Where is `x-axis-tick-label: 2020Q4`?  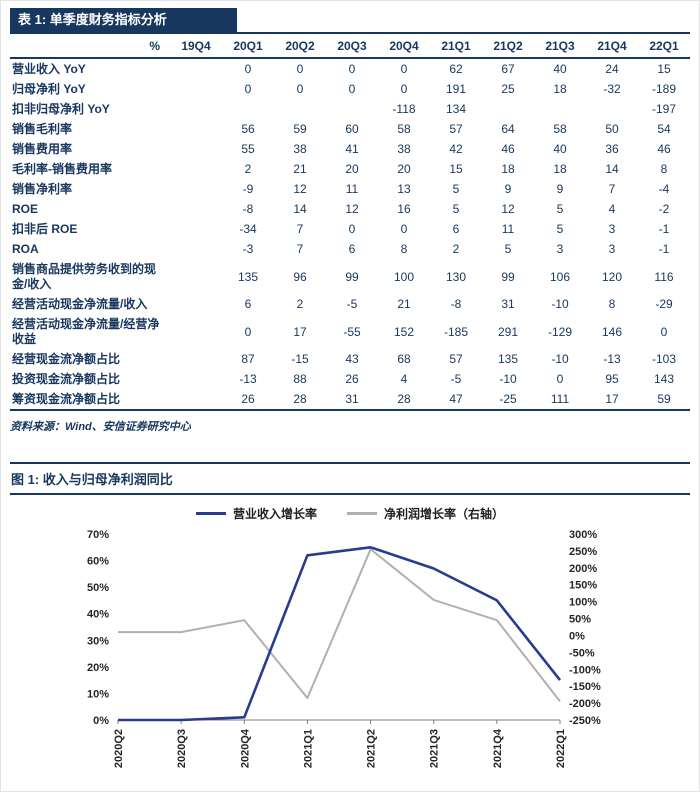 x-axis-tick-label: 2020Q4 is located at coordinates (245, 748).